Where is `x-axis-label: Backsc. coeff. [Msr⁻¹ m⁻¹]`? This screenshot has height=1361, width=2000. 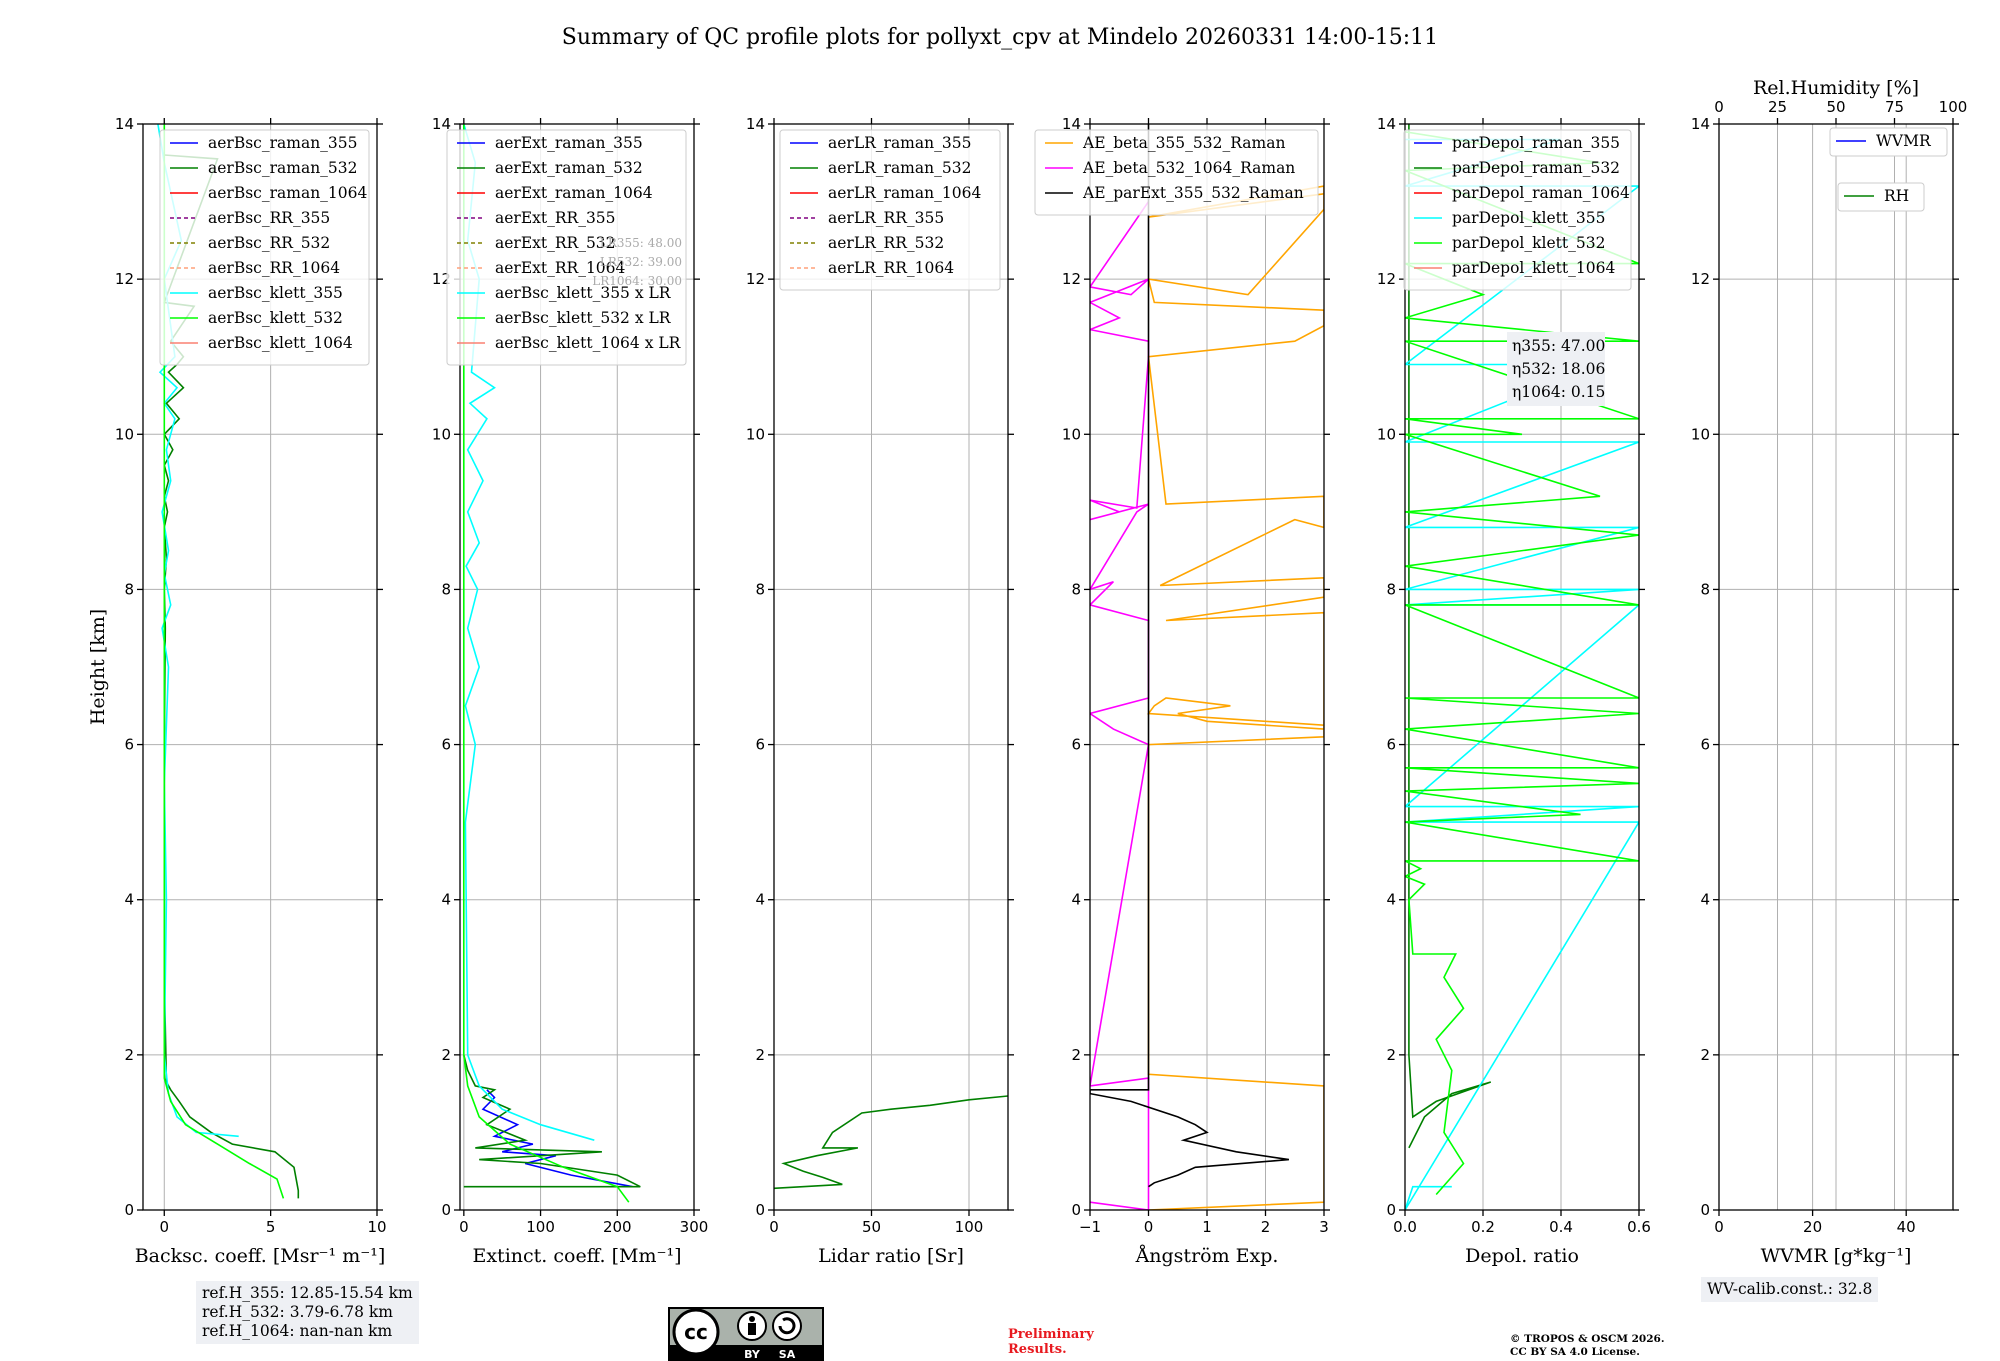 x-axis-label: Backsc. coeff. [Msr⁻¹ m⁻¹] is located at coordinates (260, 1256).